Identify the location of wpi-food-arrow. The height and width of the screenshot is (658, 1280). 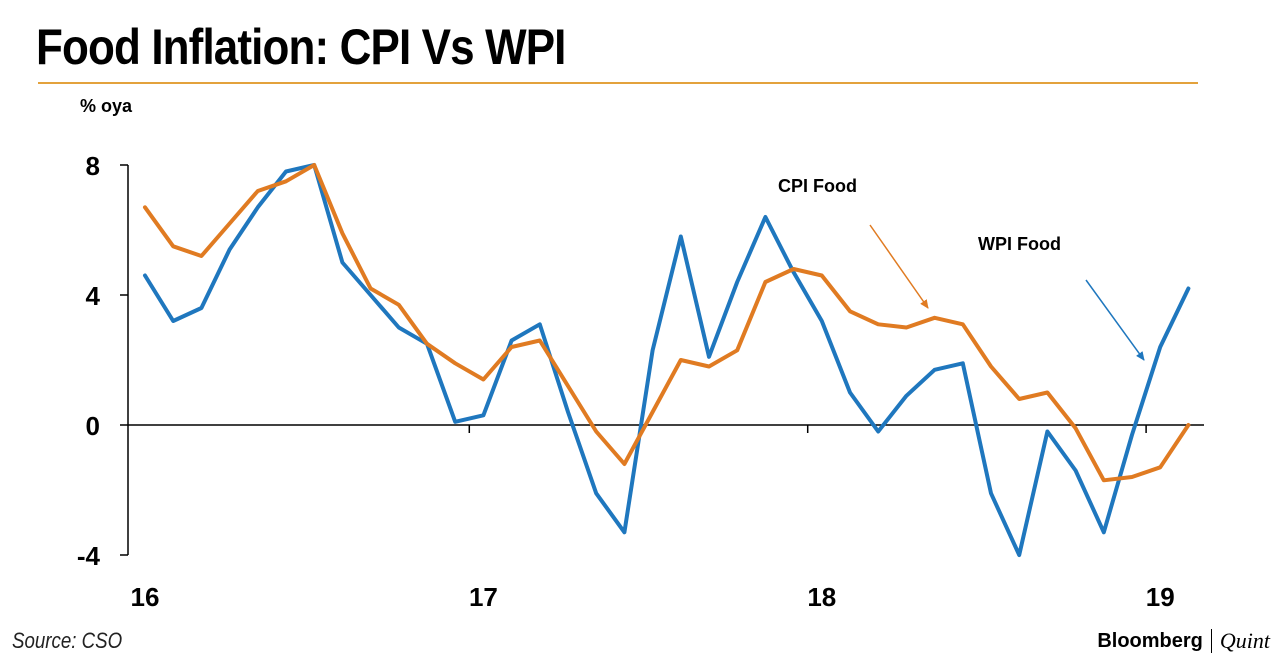
(1115, 320).